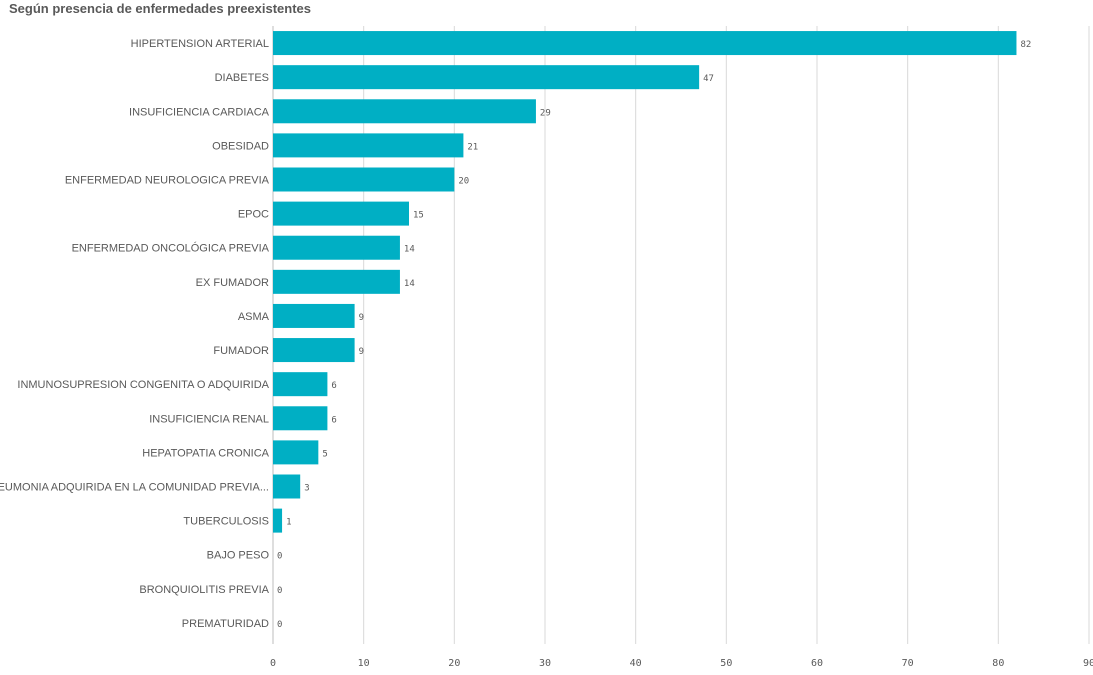 This screenshot has width=1093, height=675. Describe the element at coordinates (708, 79) in the screenshot. I see `value-label-1: 47` at that location.